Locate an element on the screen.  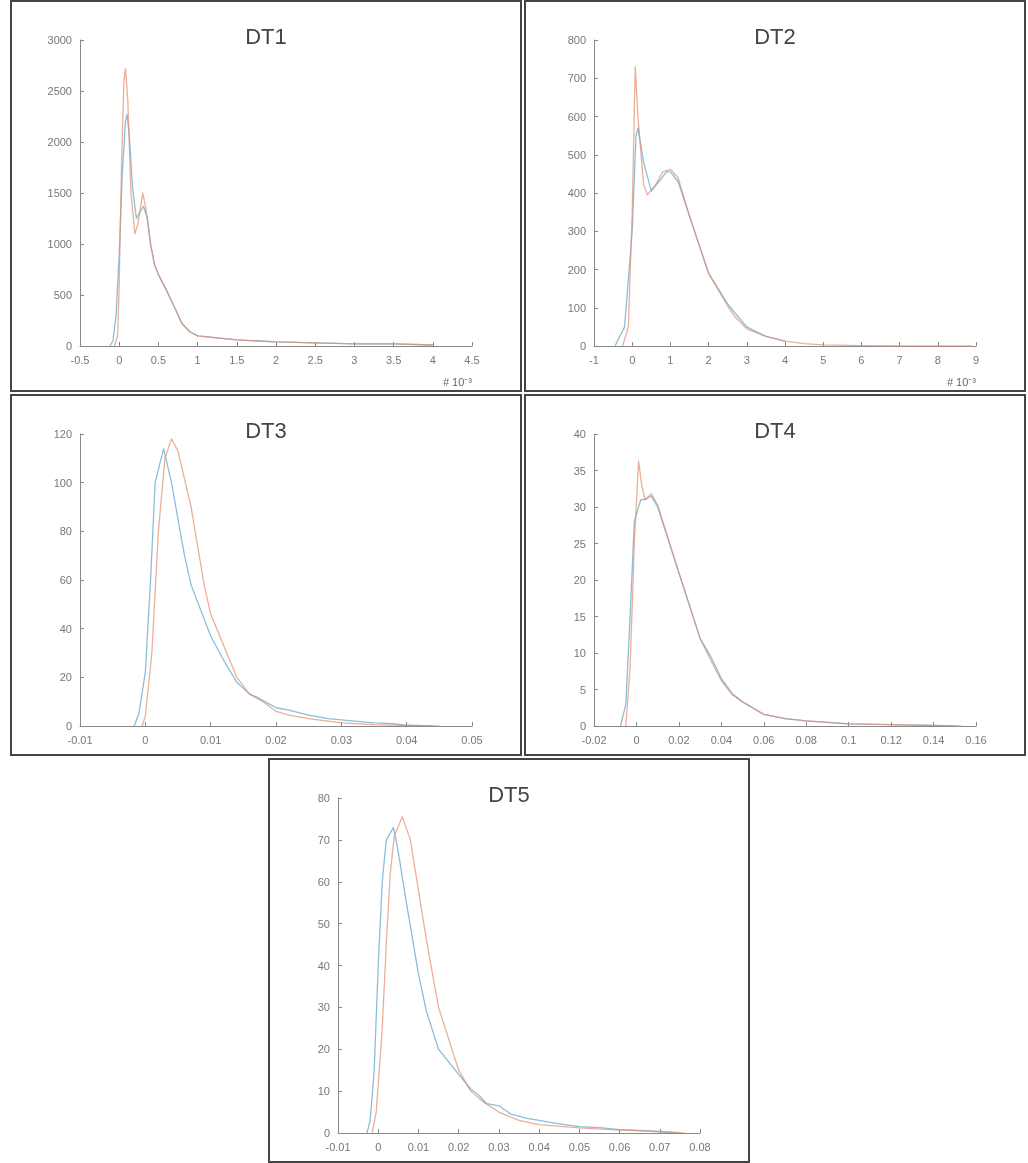
x-tick-label: 5 is located at coordinates (823, 359).